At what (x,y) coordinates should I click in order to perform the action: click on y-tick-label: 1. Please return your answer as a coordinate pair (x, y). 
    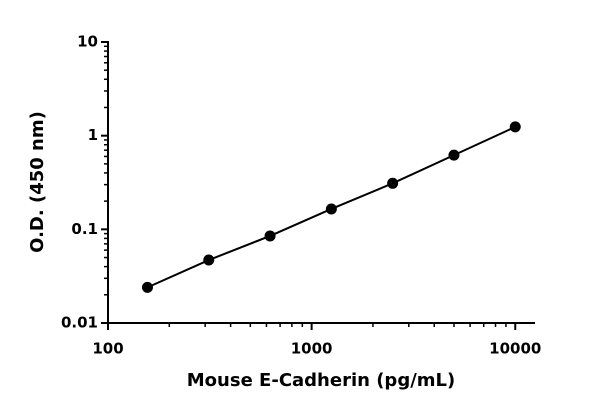
    Looking at the image, I should click on (93, 135).